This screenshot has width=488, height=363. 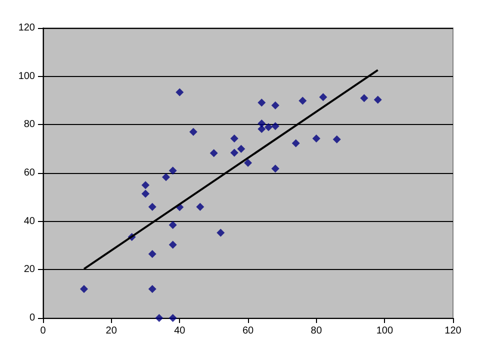 I want to click on y-tick-label: 0, so click(x=32, y=318).